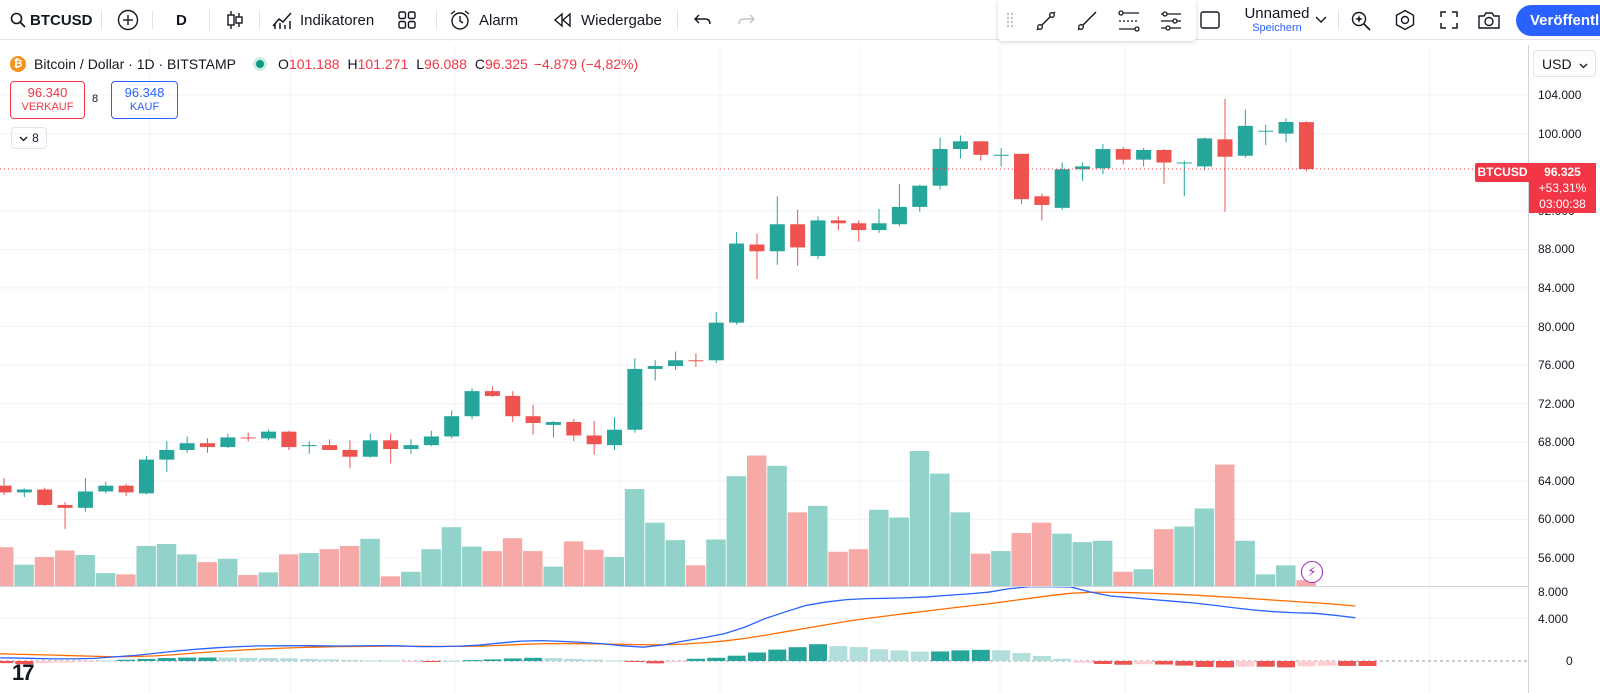  Describe the element at coordinates (1277, 20) in the screenshot. I see `layout-name-button: Unnamed Speichern` at that location.